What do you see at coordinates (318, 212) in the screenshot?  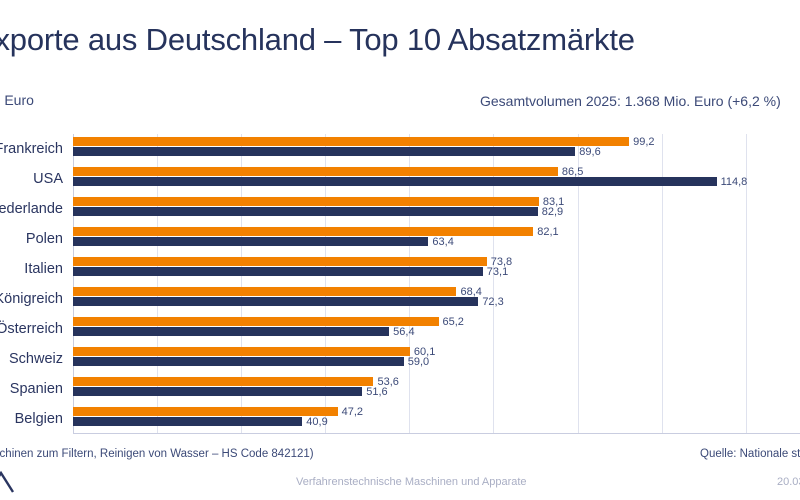 I see `bar-2024: 82,9` at bounding box center [318, 212].